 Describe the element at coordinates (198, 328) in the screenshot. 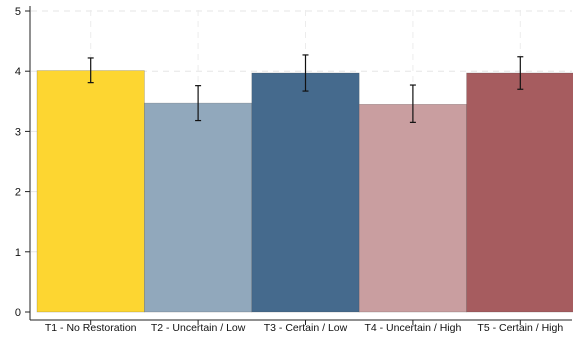

I see `x-tick-label: T2 - Uncertain / Low` at that location.